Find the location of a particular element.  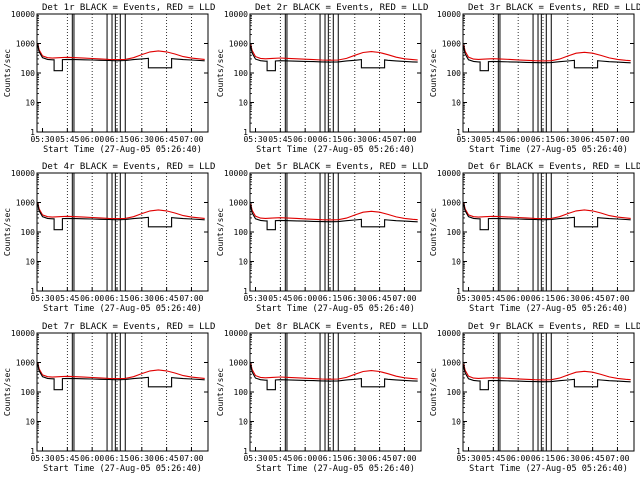

panel-title: Det 7r BLACK = Events, RED = LLD is located at coordinates (128, 327).